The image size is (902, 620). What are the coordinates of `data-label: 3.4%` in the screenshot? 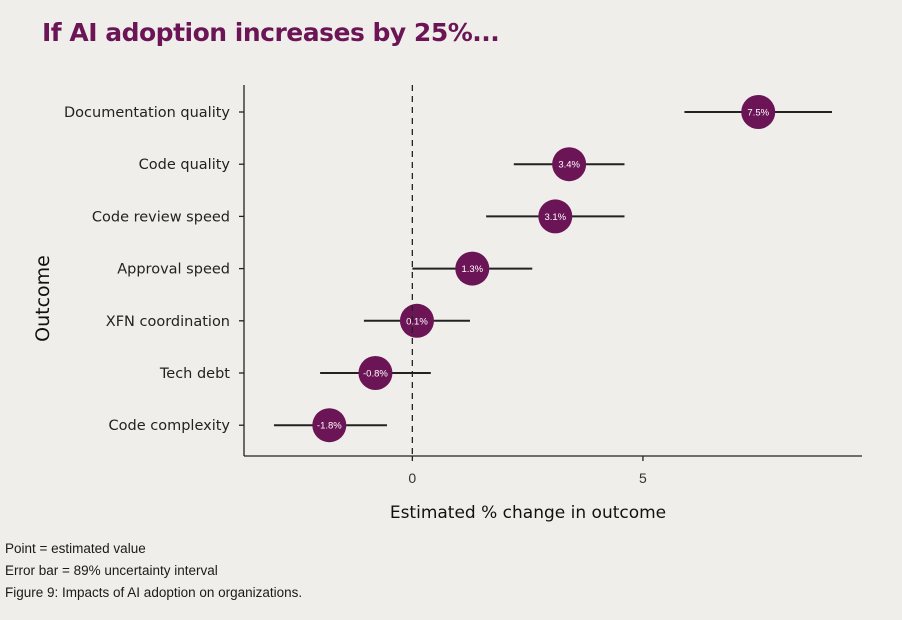 It's located at (569, 165).